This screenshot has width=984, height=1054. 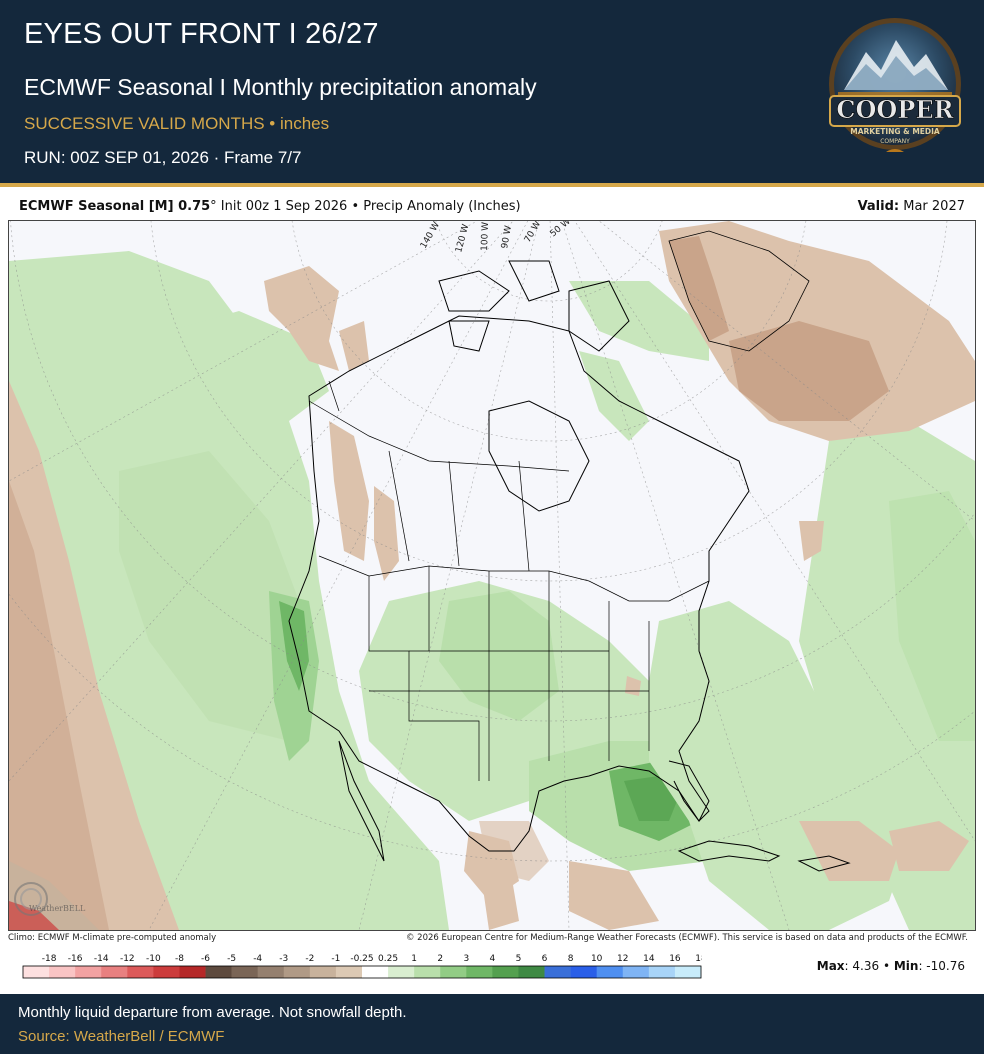 I want to click on meridian-label-90w: 90 W, so click(x=507, y=237).